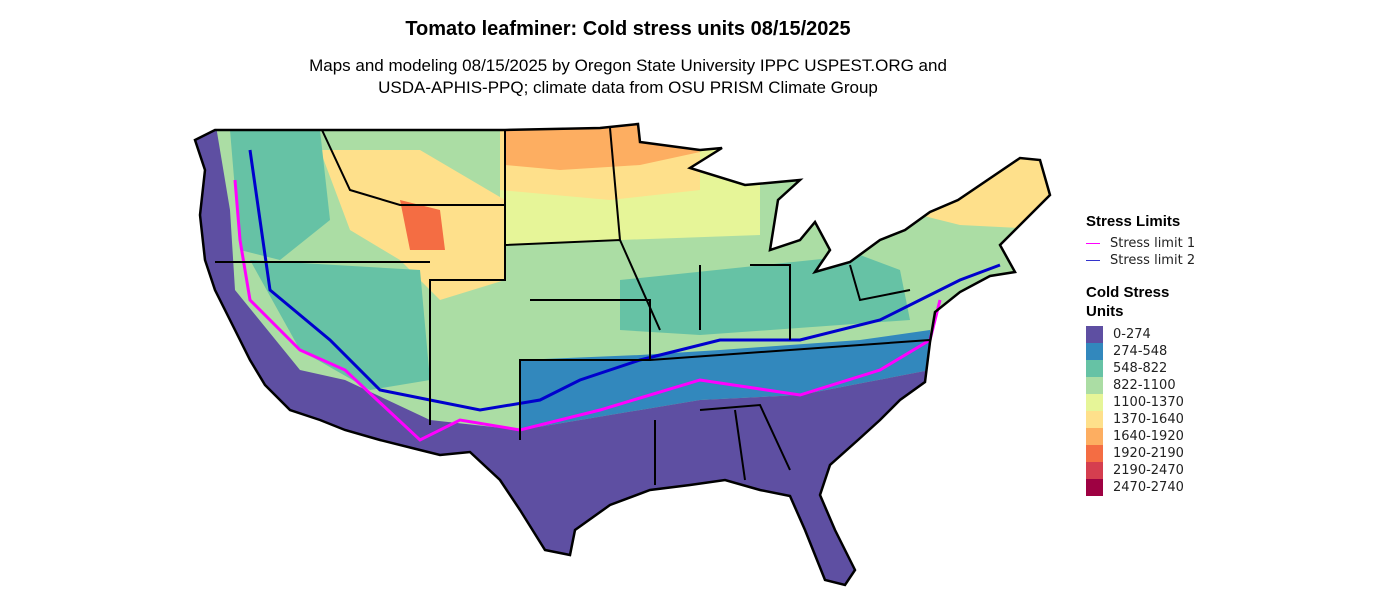 Image resolution: width=1400 pixels, height=594 pixels. I want to click on legend-class-item: 1100-1370, so click(1135, 402).